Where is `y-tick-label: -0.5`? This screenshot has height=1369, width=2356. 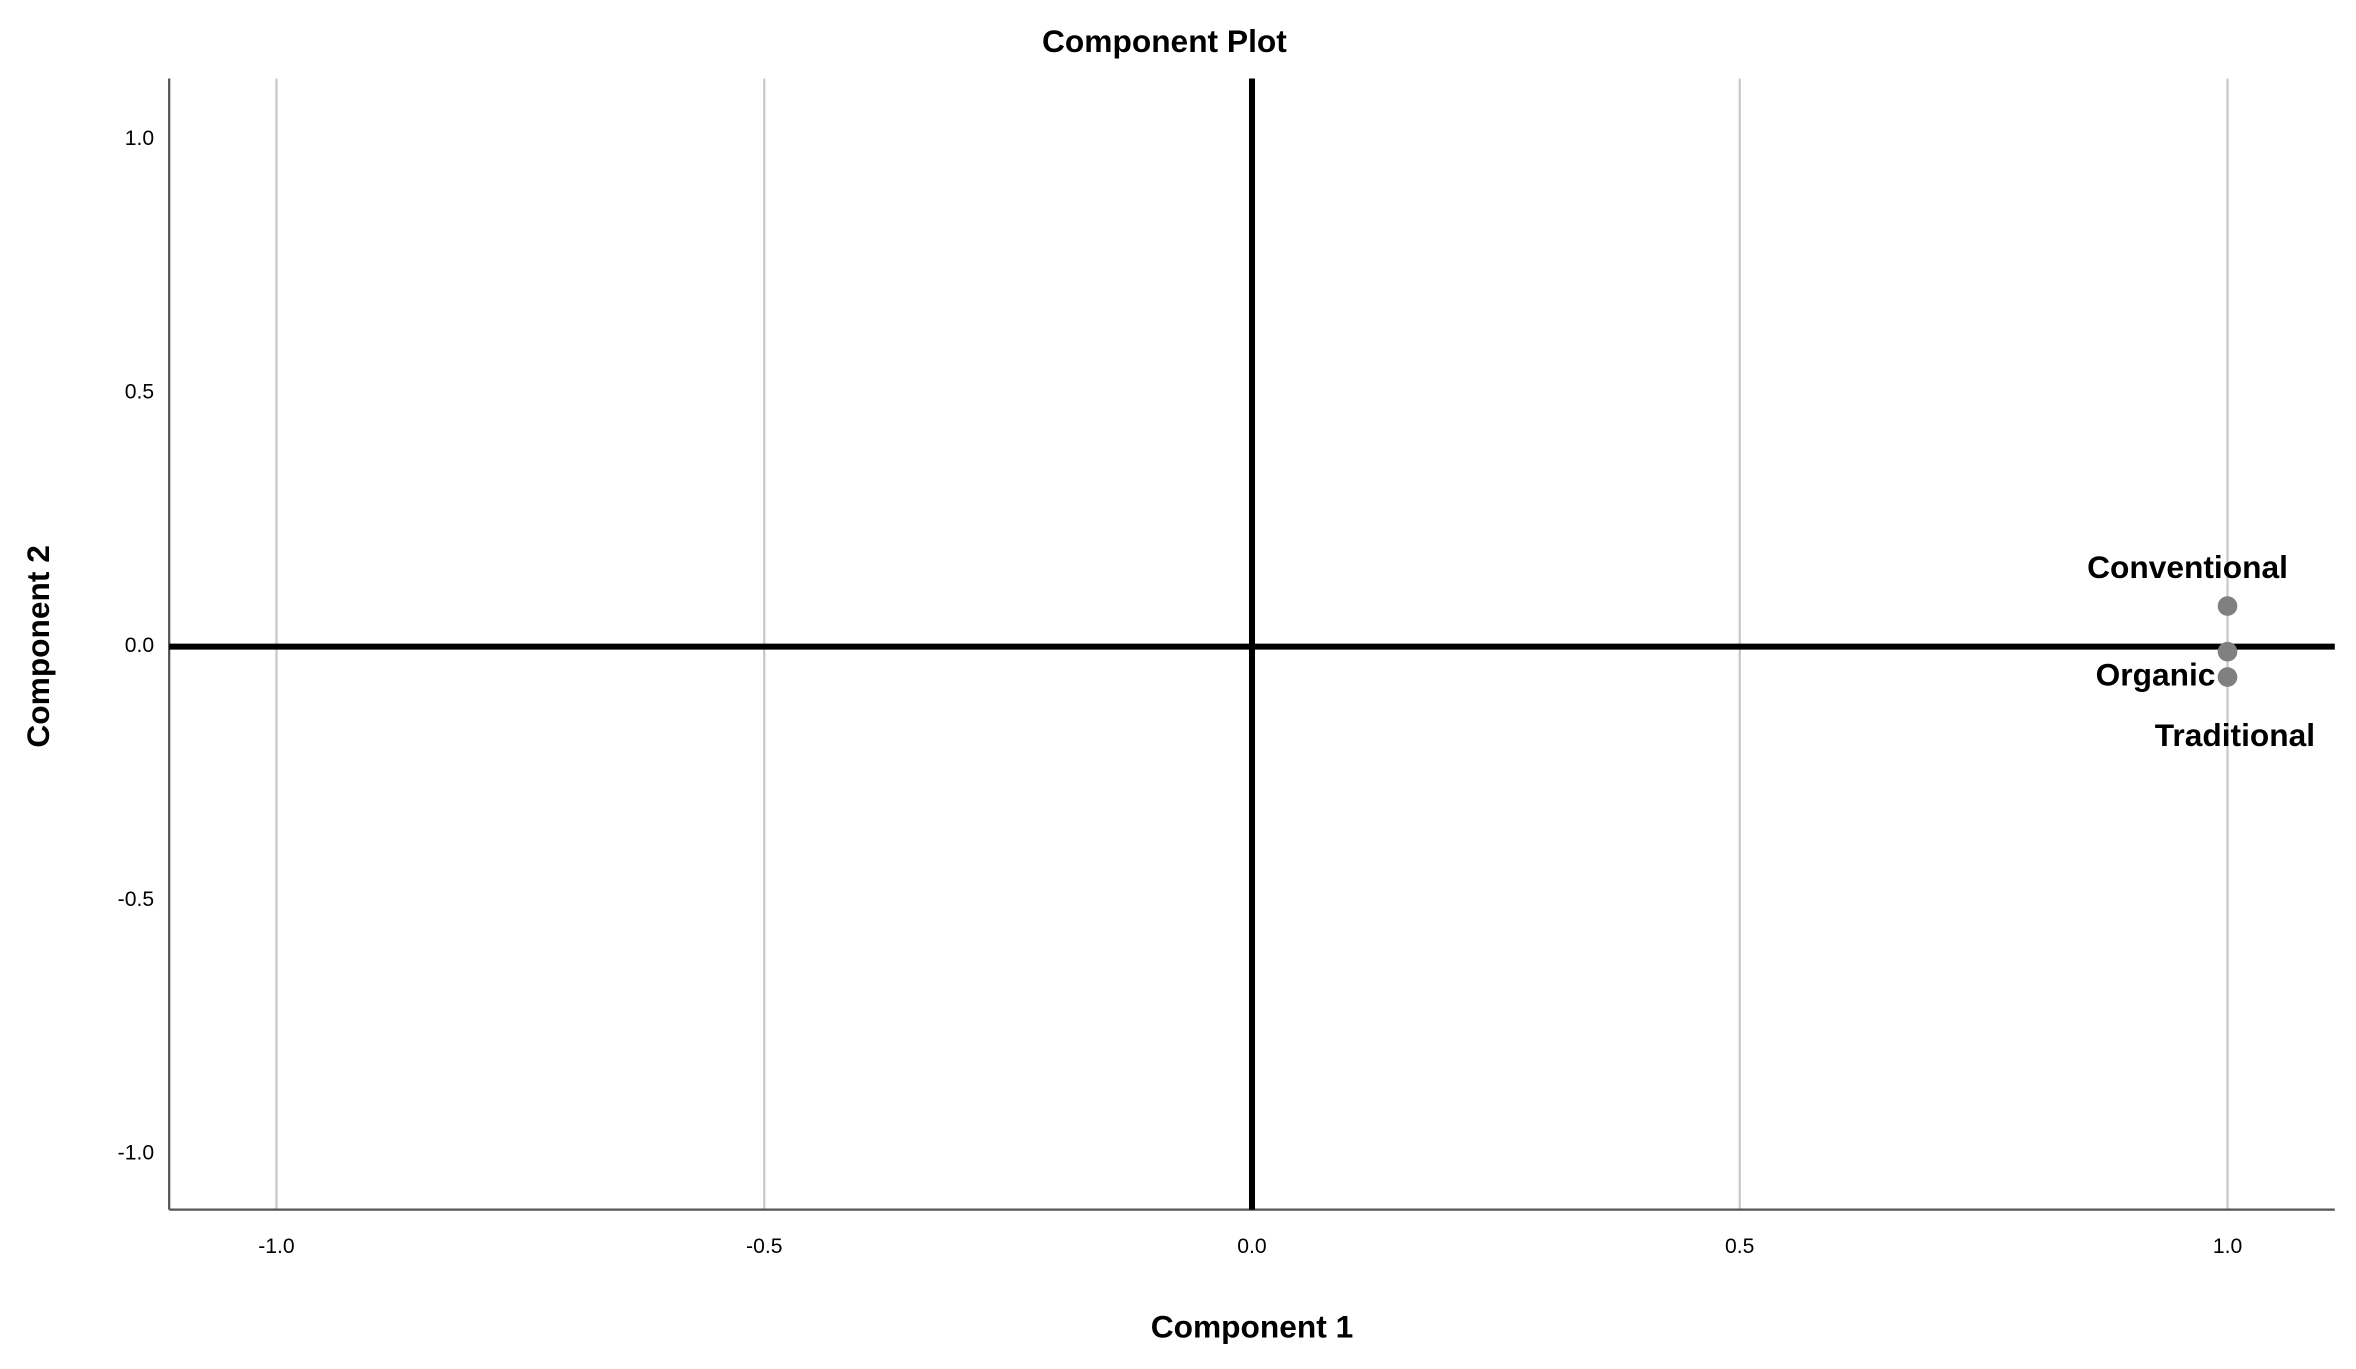 y-tick-label: -0.5 is located at coordinates (136, 899).